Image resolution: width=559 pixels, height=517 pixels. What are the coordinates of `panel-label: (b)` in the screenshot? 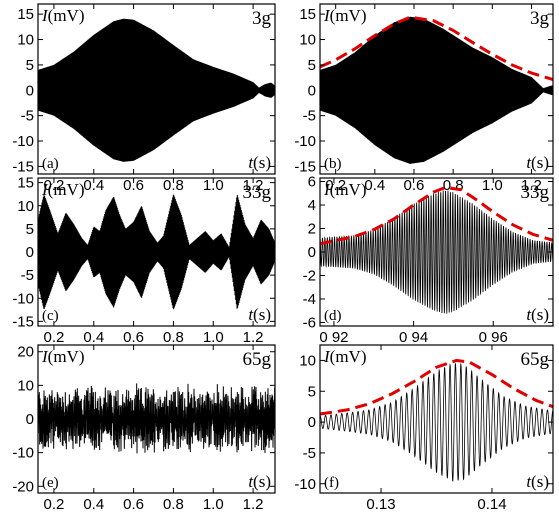 It's located at (333, 164).